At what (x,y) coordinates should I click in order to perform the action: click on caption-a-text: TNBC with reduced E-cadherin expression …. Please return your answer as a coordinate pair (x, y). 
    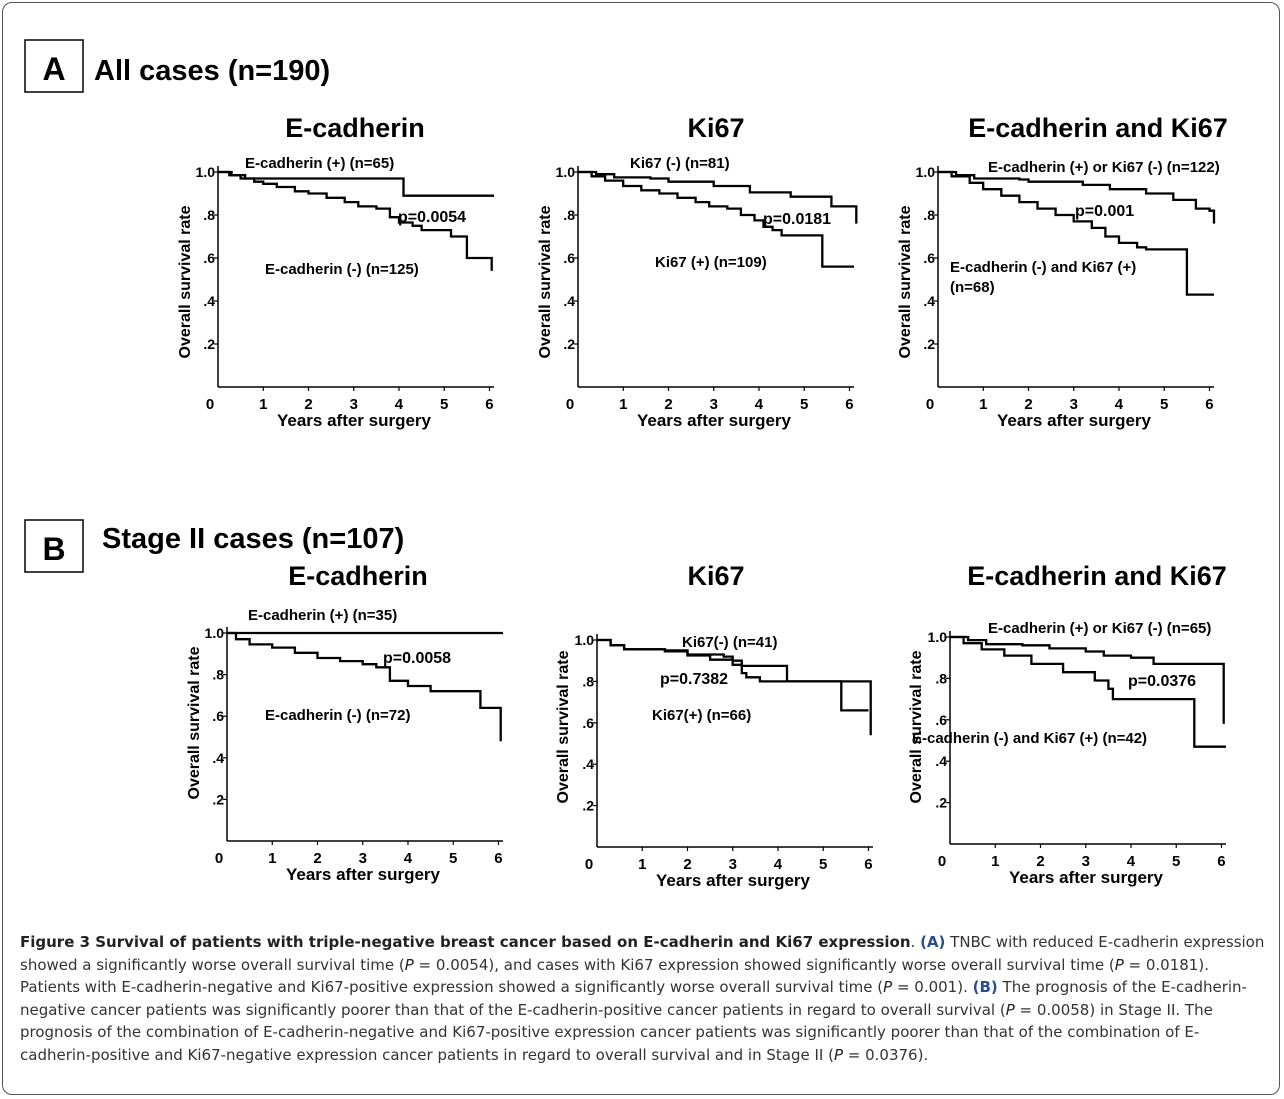
    Looking at the image, I should click on (642, 953).